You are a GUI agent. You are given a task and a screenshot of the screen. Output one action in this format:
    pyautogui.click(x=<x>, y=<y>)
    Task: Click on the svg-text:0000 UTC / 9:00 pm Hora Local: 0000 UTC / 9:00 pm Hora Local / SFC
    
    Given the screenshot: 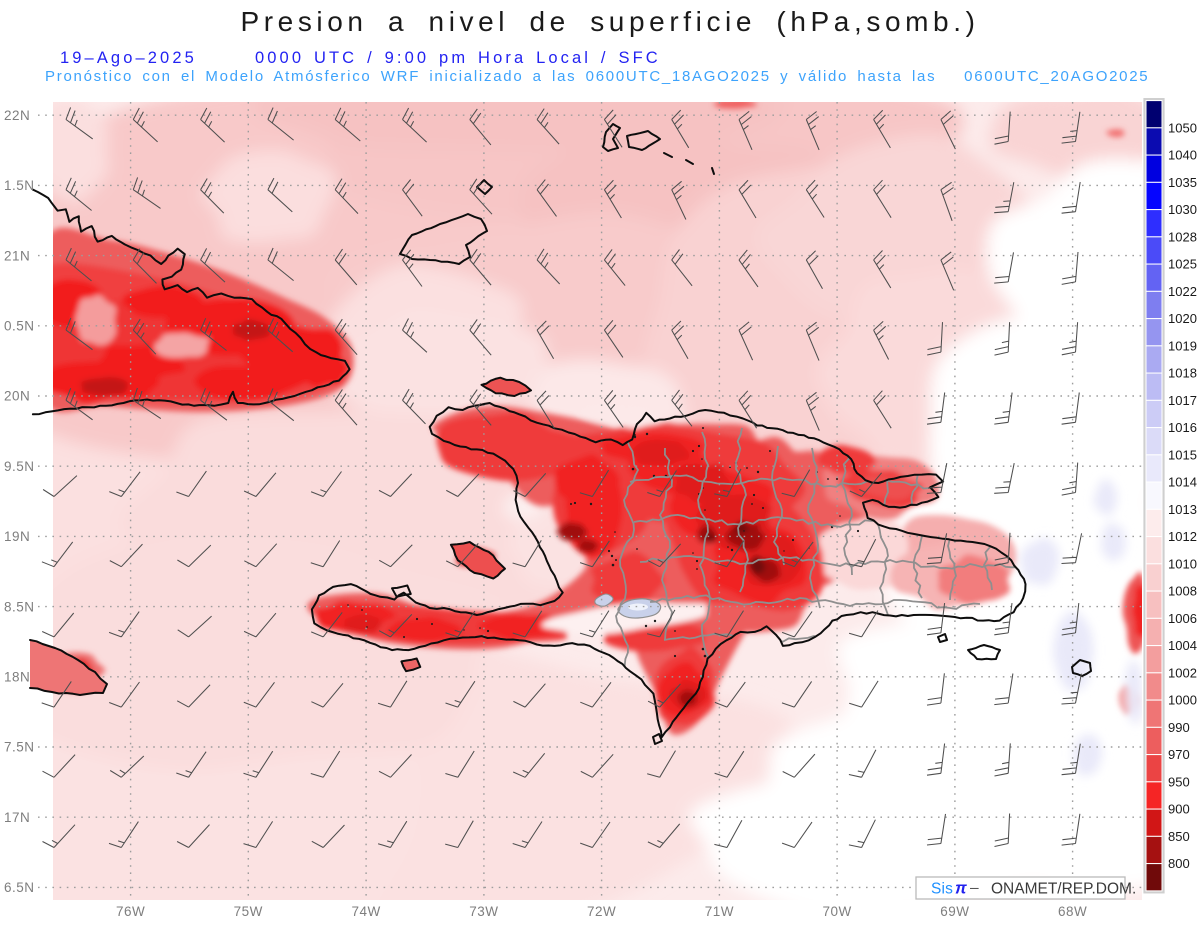 What is the action you would take?
    pyautogui.click(x=458, y=58)
    